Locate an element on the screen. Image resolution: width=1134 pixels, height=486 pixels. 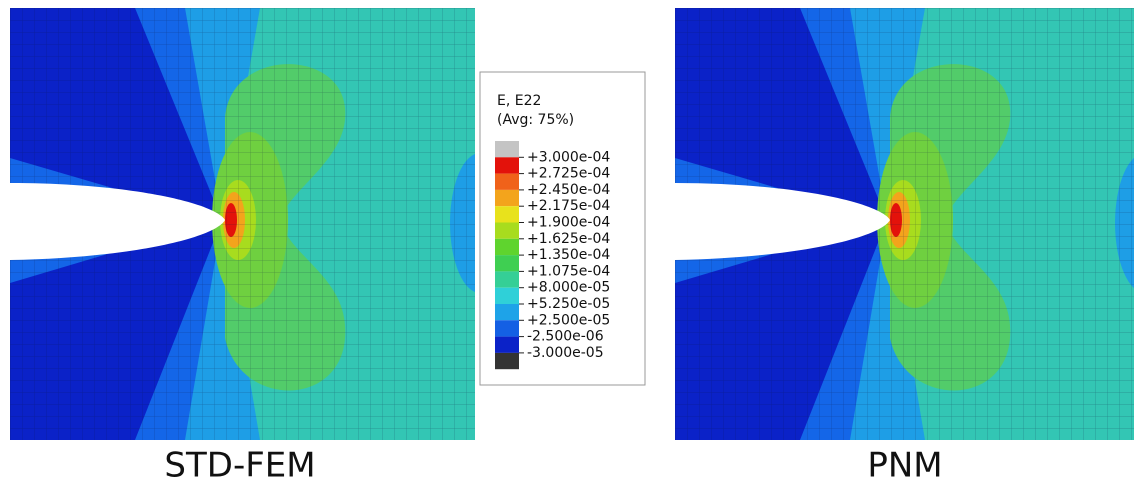
legend-label: +8.000e-05 is located at coordinates (568, 288).